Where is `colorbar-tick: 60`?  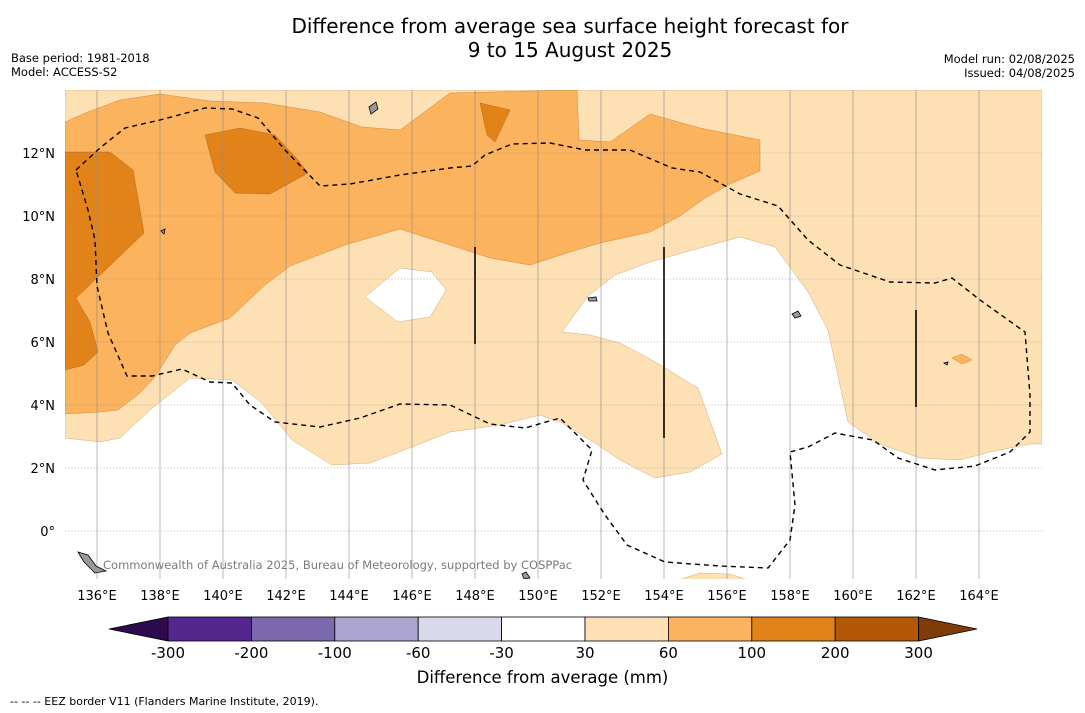
colorbar-tick: 60 is located at coordinates (668, 653).